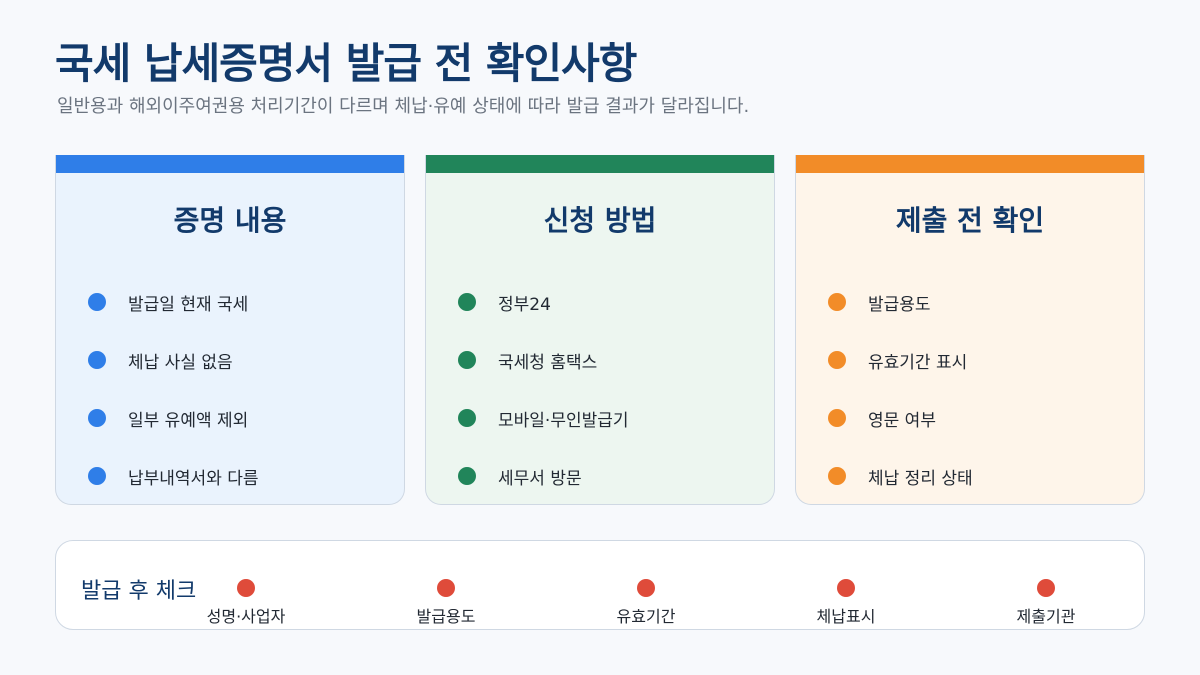  I want to click on step-label: 성명·사업자, so click(246, 616).